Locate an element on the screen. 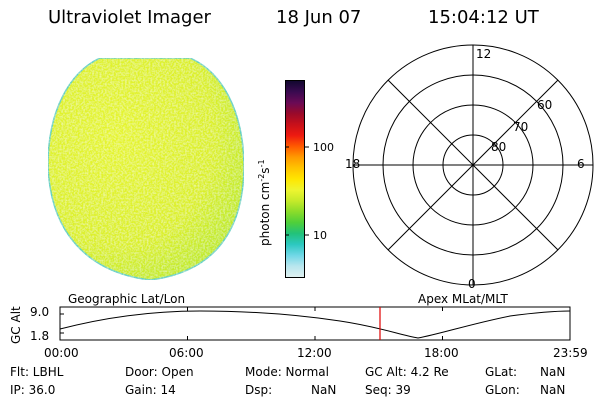 This screenshot has height=400, width=600. ip-readout: IP: 36.0 is located at coordinates (33, 390).